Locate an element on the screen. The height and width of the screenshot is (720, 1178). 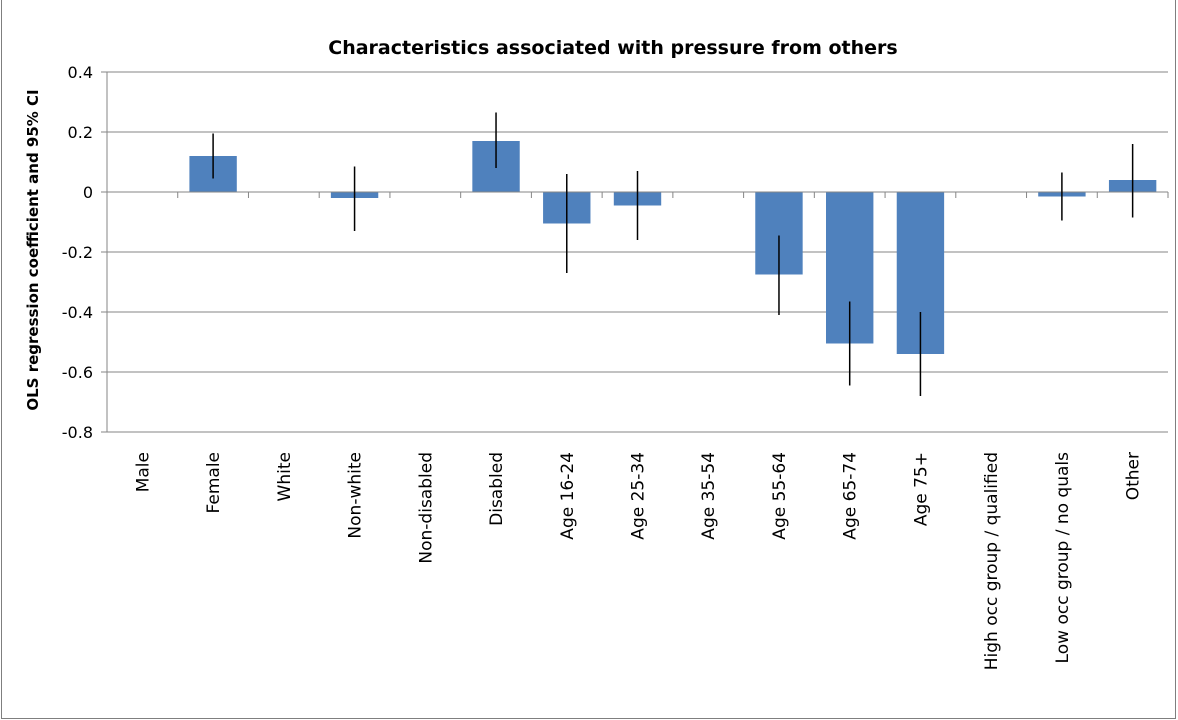
x-category-label: Disabled is located at coordinates (497, 489).